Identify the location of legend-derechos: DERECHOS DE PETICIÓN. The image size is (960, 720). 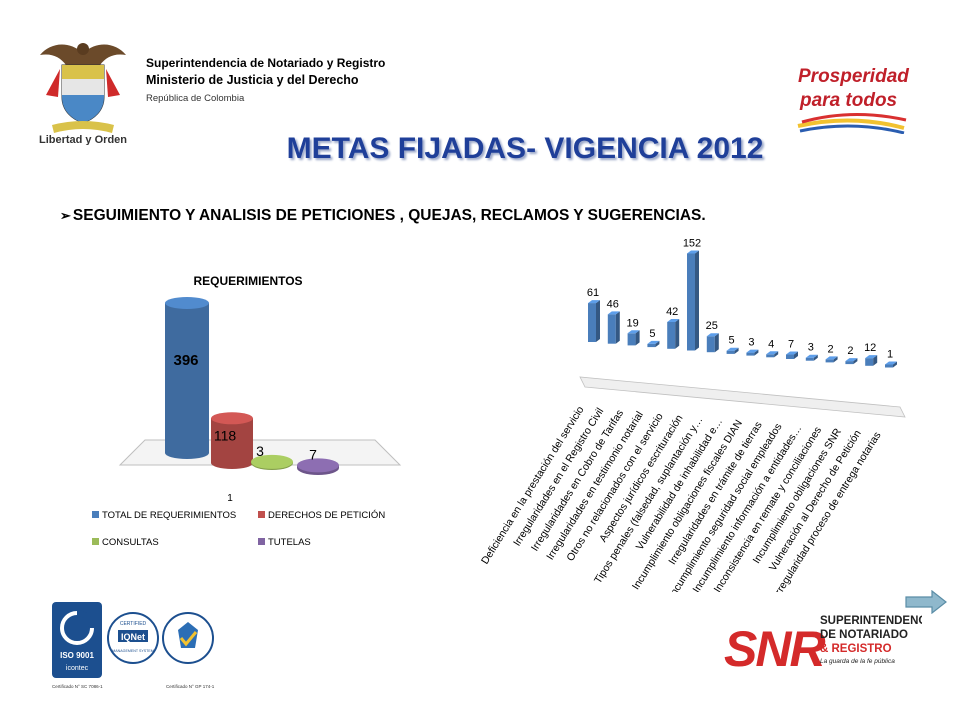
(326, 515).